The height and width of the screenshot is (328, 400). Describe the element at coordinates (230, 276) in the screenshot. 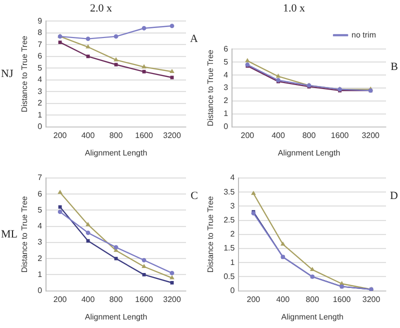

I see `y-tick-label: 0.5` at that location.